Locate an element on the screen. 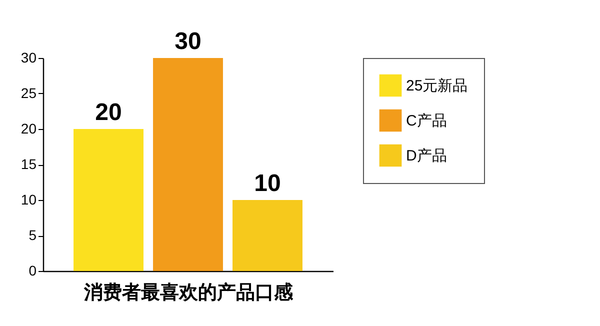 This screenshot has height=326, width=600. x-axis-title: 消费者最喜欢的产品口感 is located at coordinates (188, 293).